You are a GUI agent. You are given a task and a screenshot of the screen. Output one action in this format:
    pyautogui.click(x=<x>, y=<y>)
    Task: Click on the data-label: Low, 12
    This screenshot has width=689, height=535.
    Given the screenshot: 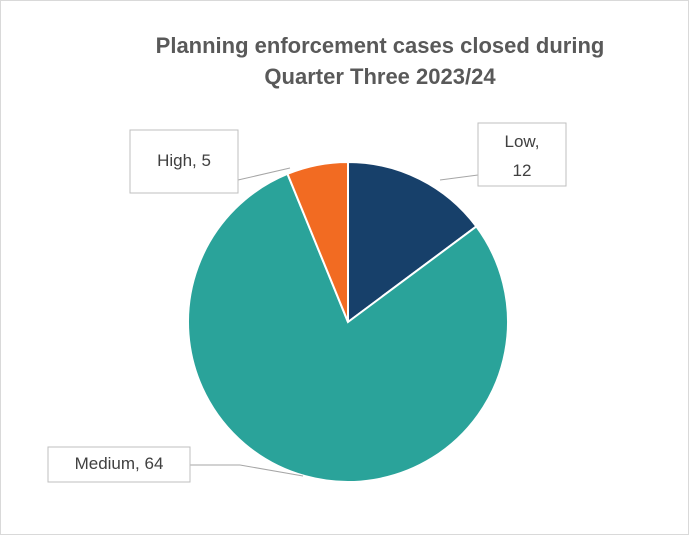 What is the action you would take?
    pyautogui.click(x=522, y=156)
    